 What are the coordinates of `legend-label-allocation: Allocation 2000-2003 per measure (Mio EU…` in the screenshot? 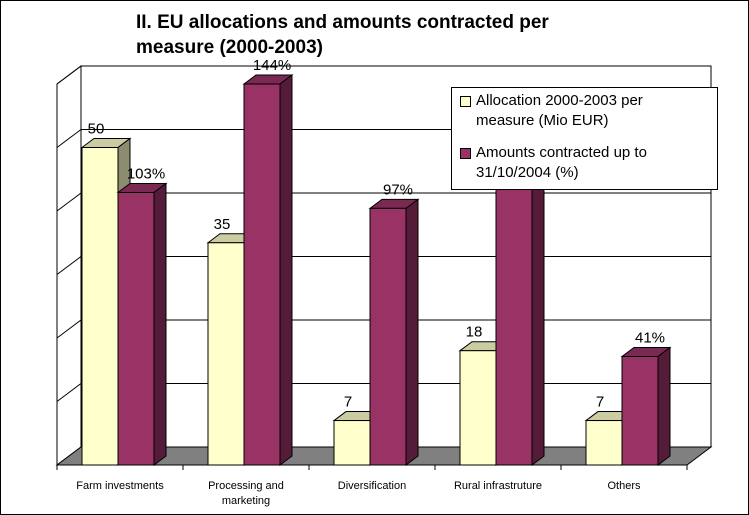 It's located at (559, 110).